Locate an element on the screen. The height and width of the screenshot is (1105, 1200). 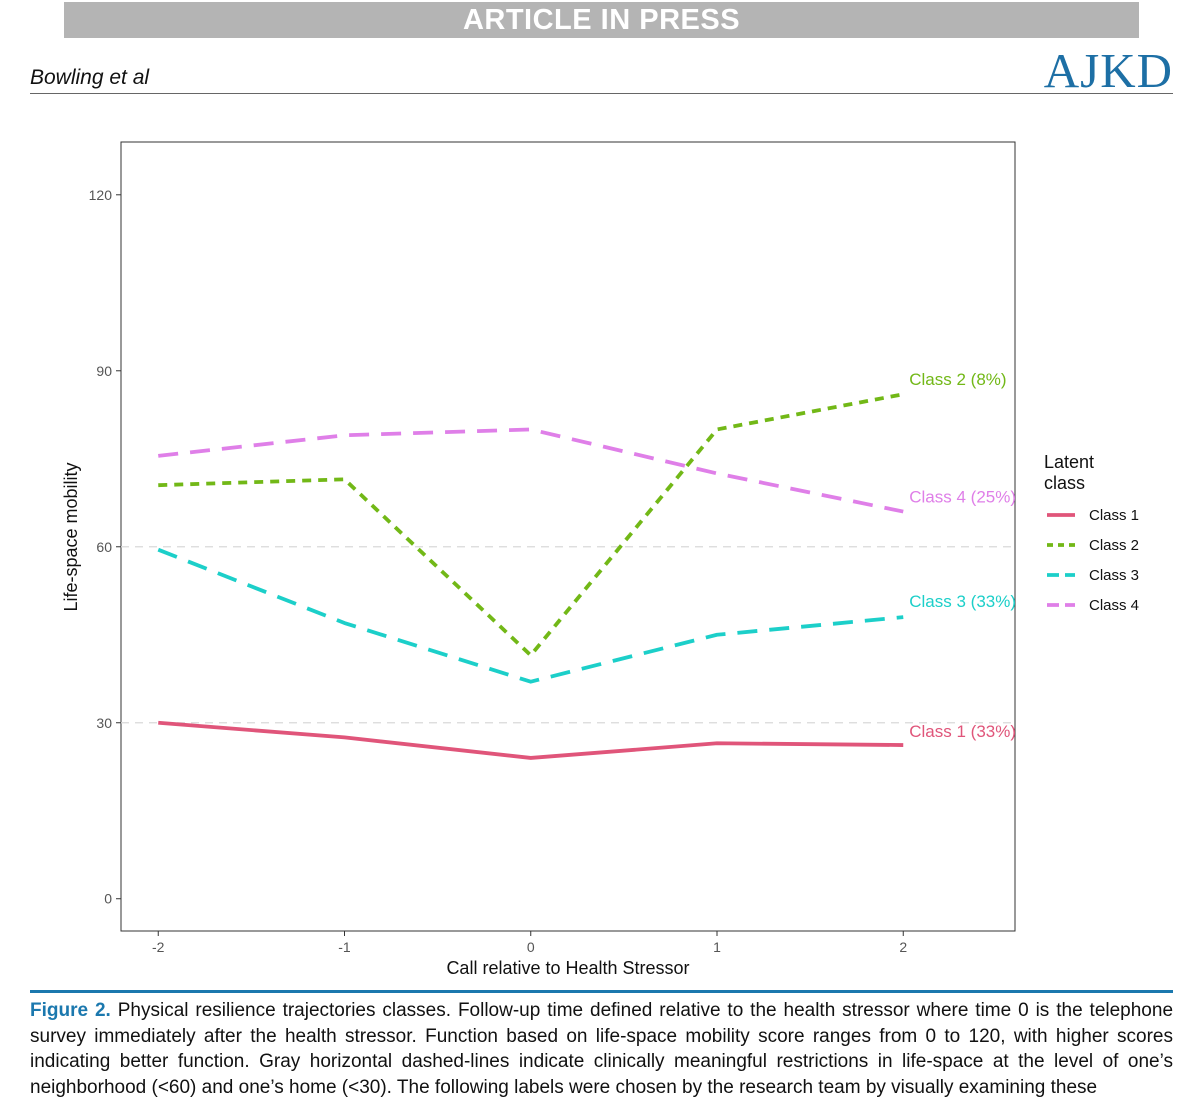
legend-label: Class 1 is located at coordinates (1114, 515).